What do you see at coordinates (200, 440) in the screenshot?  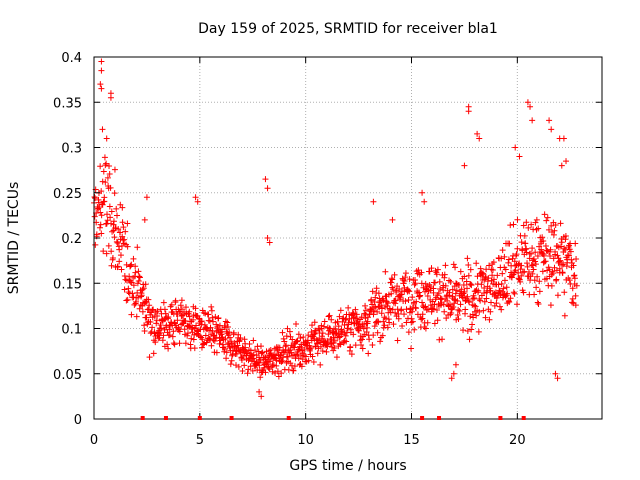 I see `x-tick-label: 5` at bounding box center [200, 440].